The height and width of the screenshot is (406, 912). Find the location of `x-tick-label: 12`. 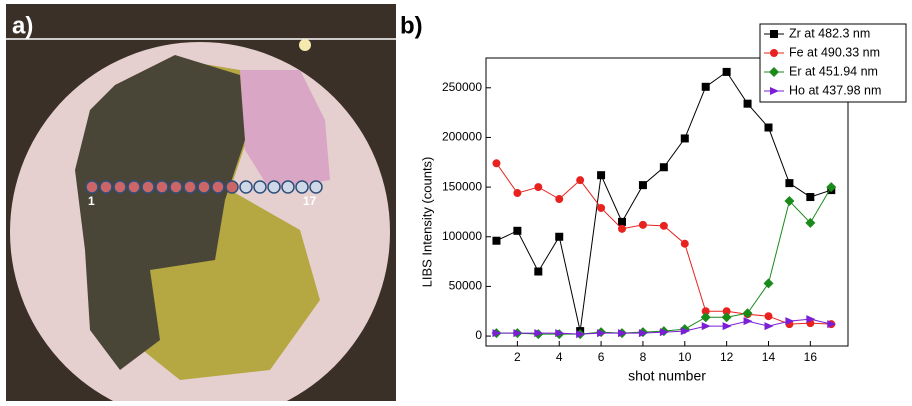

x-tick-label: 12 is located at coordinates (727, 357).